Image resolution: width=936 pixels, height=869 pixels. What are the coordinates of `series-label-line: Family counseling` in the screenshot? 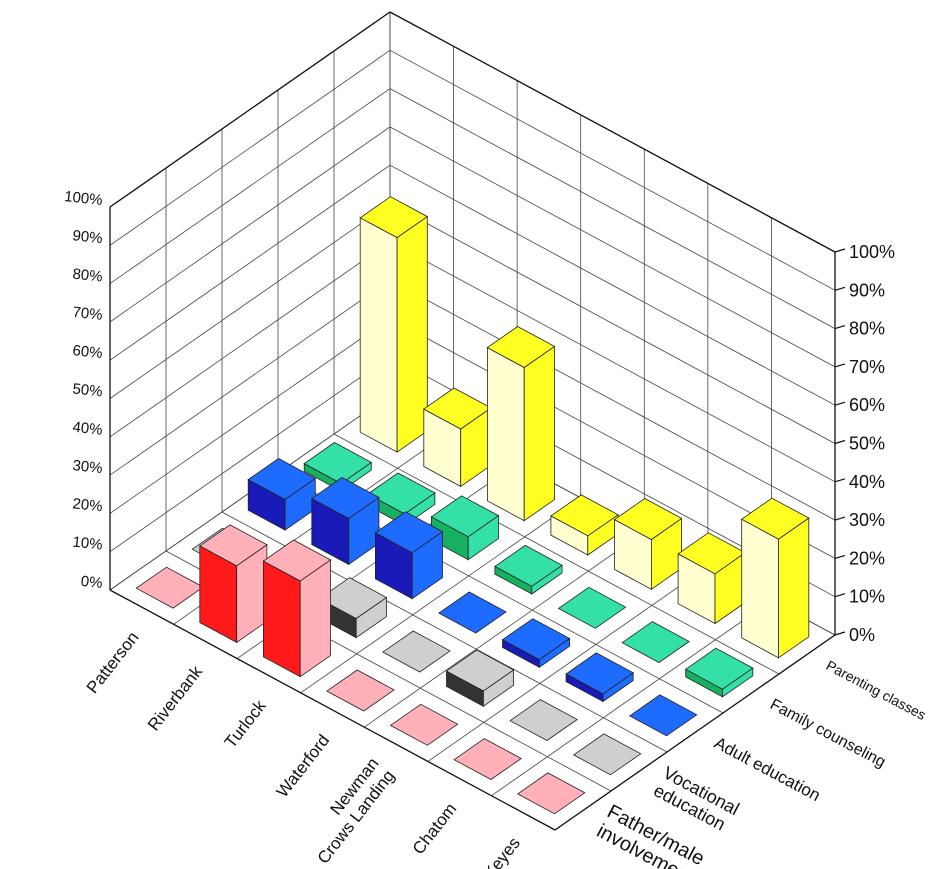 It's located at (827, 733).